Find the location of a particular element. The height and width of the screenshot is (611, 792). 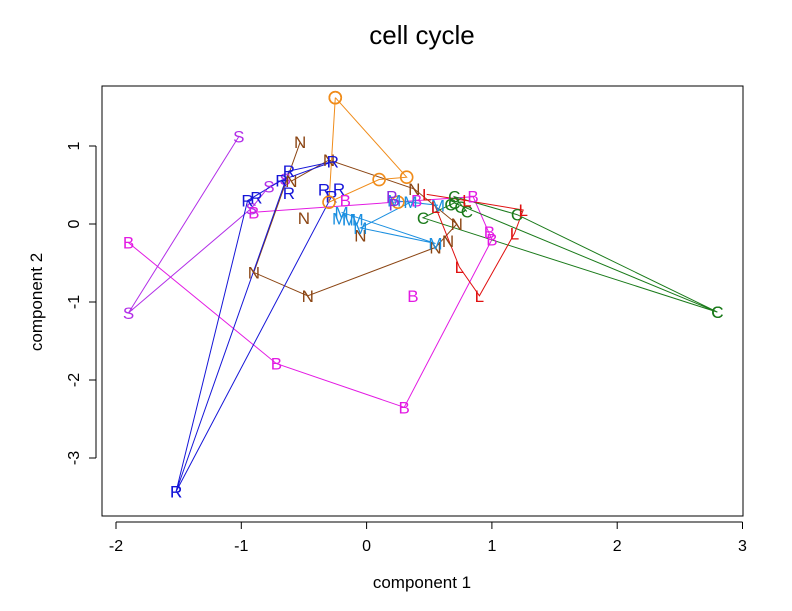

x-tick-label: -1 is located at coordinates (241, 546).